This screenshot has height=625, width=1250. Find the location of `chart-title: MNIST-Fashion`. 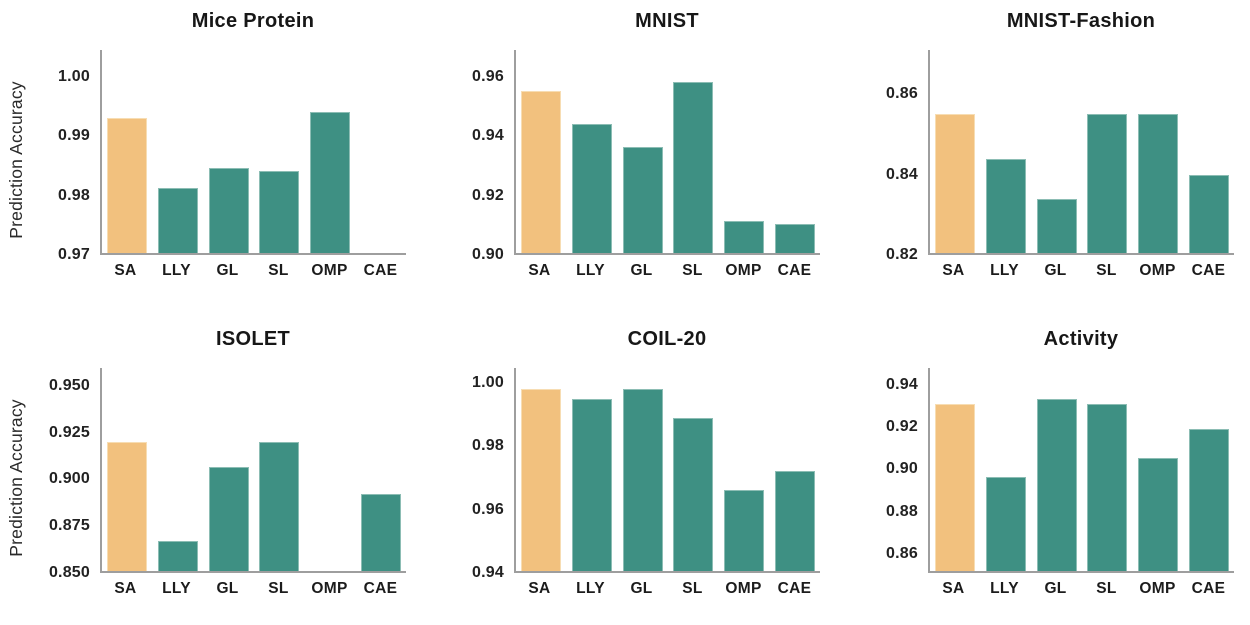

chart-title: MNIST-Fashion is located at coordinates (1081, 21).